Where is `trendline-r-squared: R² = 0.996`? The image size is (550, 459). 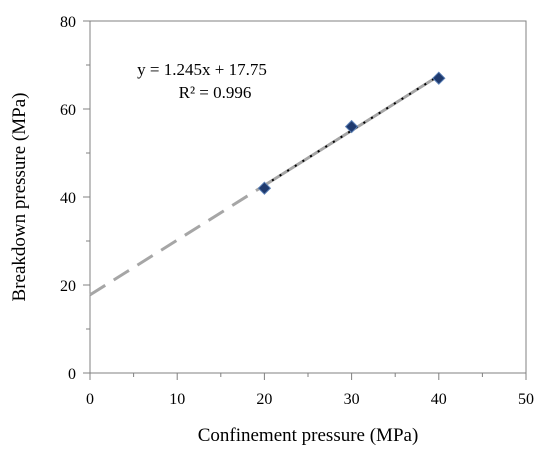 trendline-r-squared: R² = 0.996 is located at coordinates (215, 92).